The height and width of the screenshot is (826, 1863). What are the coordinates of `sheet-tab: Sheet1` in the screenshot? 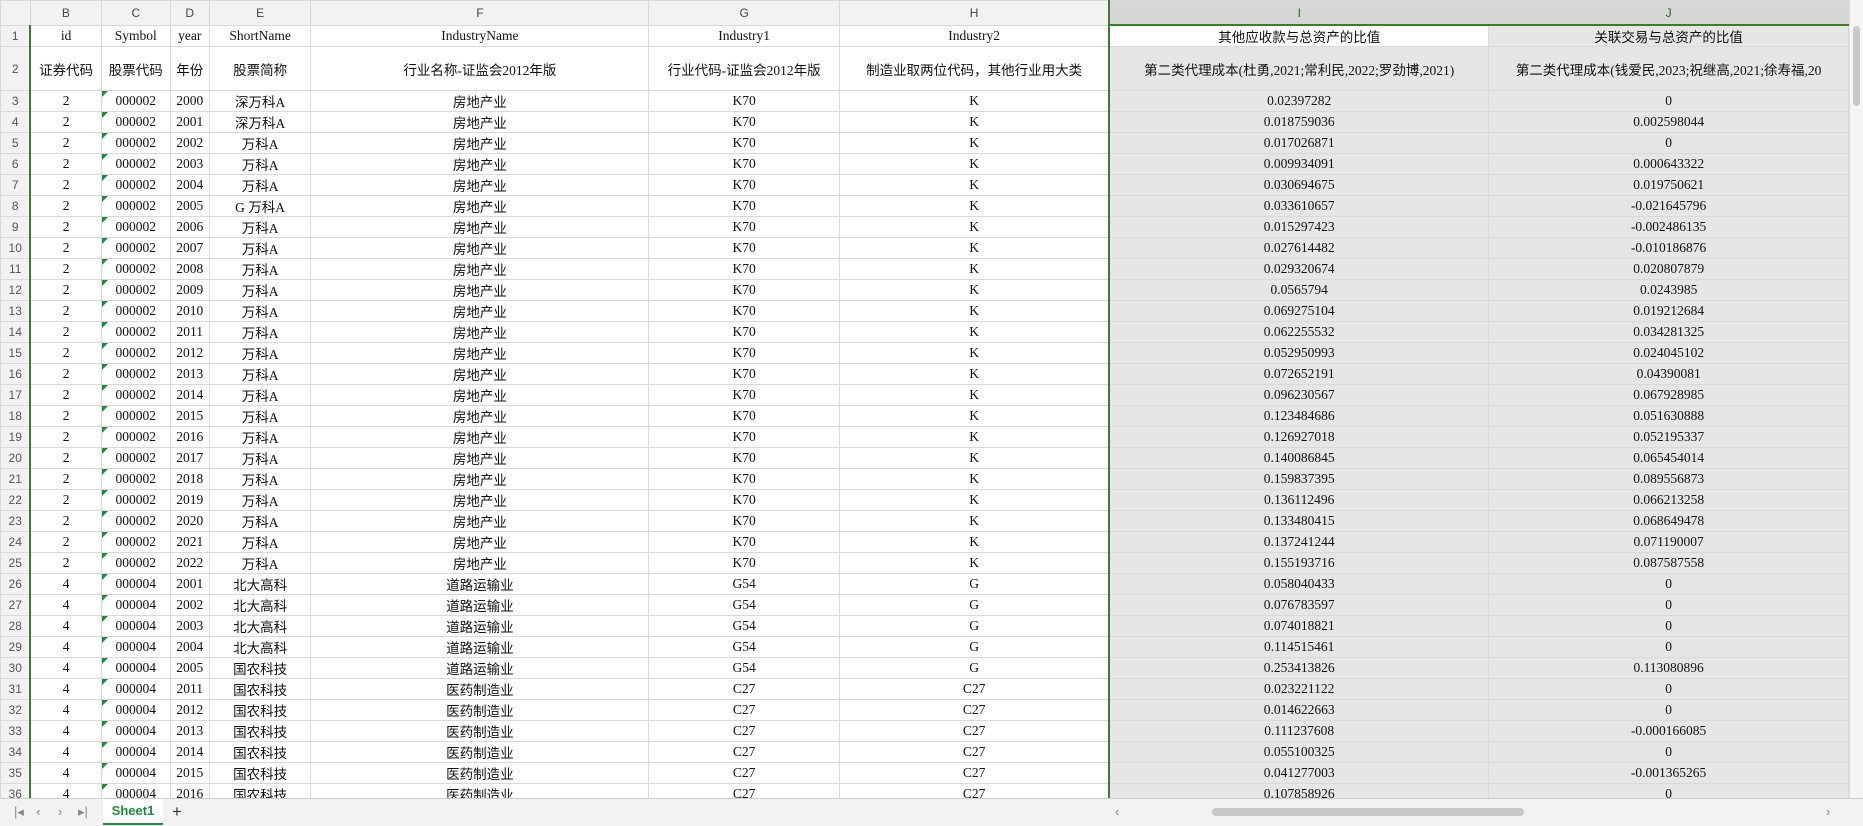 It's located at (133, 812).